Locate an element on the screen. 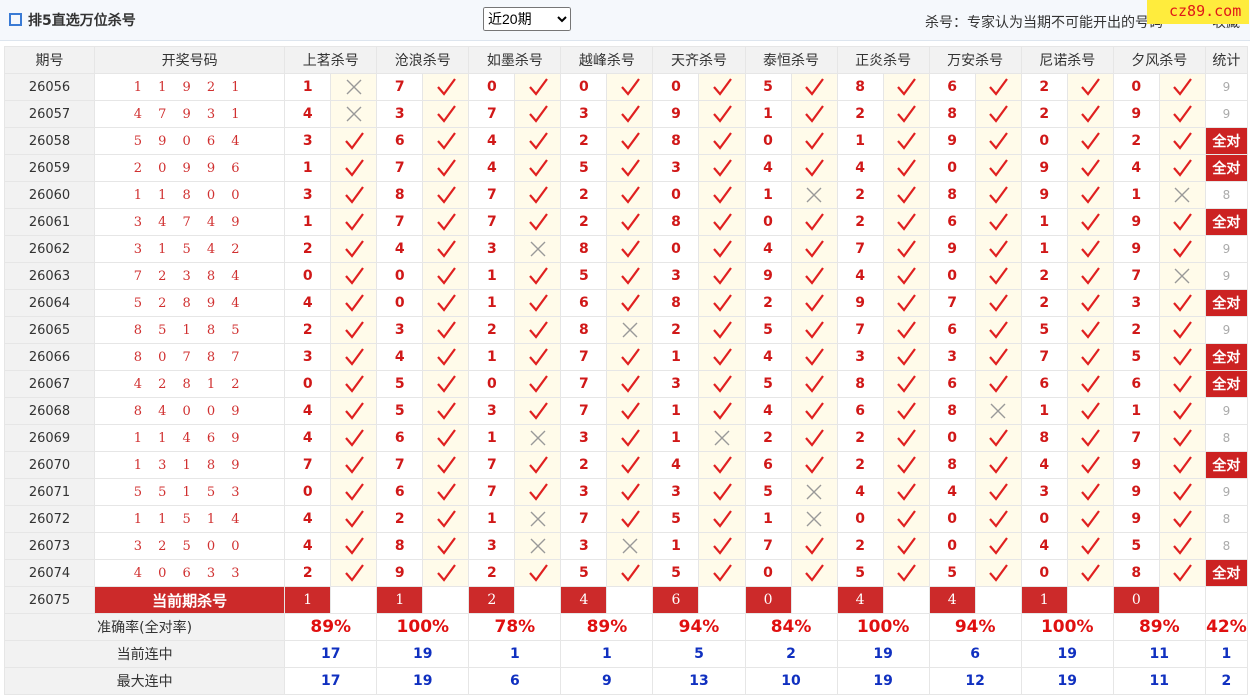 Image resolution: width=1250 pixels, height=697 pixels. range-select: 近20期 is located at coordinates (527, 19).